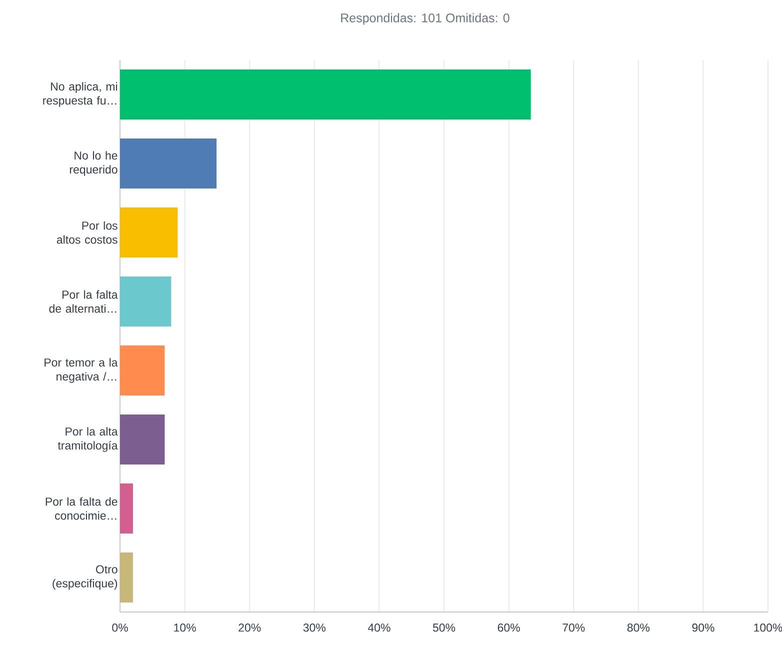 Image resolution: width=782 pixels, height=647 pixels. What do you see at coordinates (87, 232) in the screenshot?
I see `y-tick-label: Por los altos costos` at bounding box center [87, 232].